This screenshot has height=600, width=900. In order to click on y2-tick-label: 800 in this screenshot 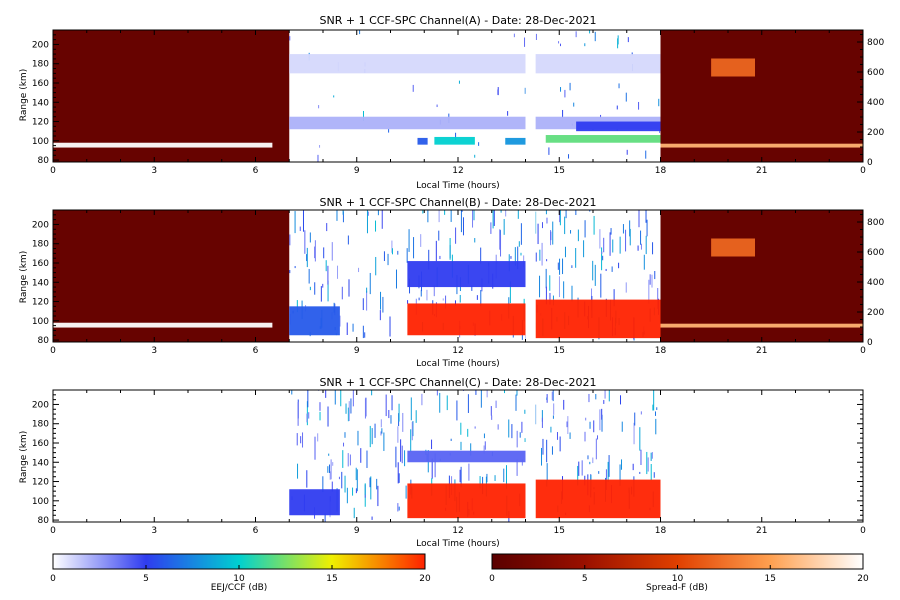, I will do `click(875, 223)`.